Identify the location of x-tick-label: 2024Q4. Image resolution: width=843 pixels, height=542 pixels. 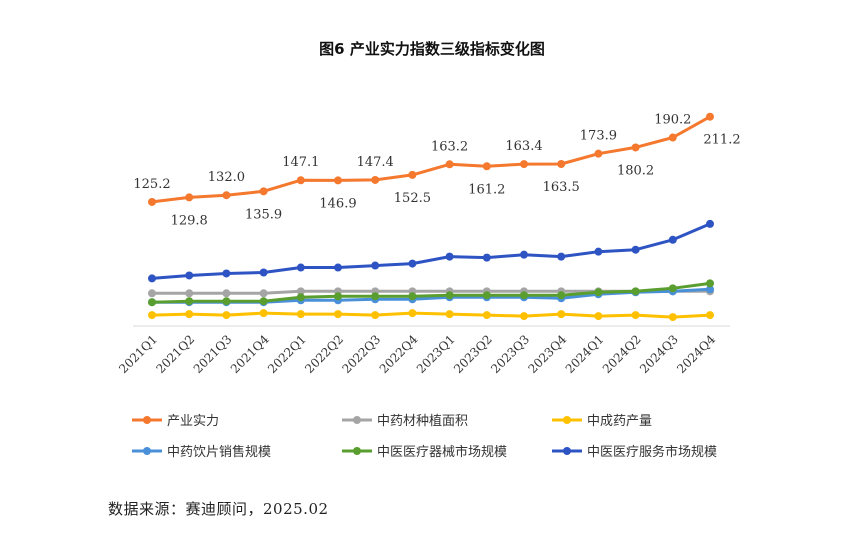
(696, 354).